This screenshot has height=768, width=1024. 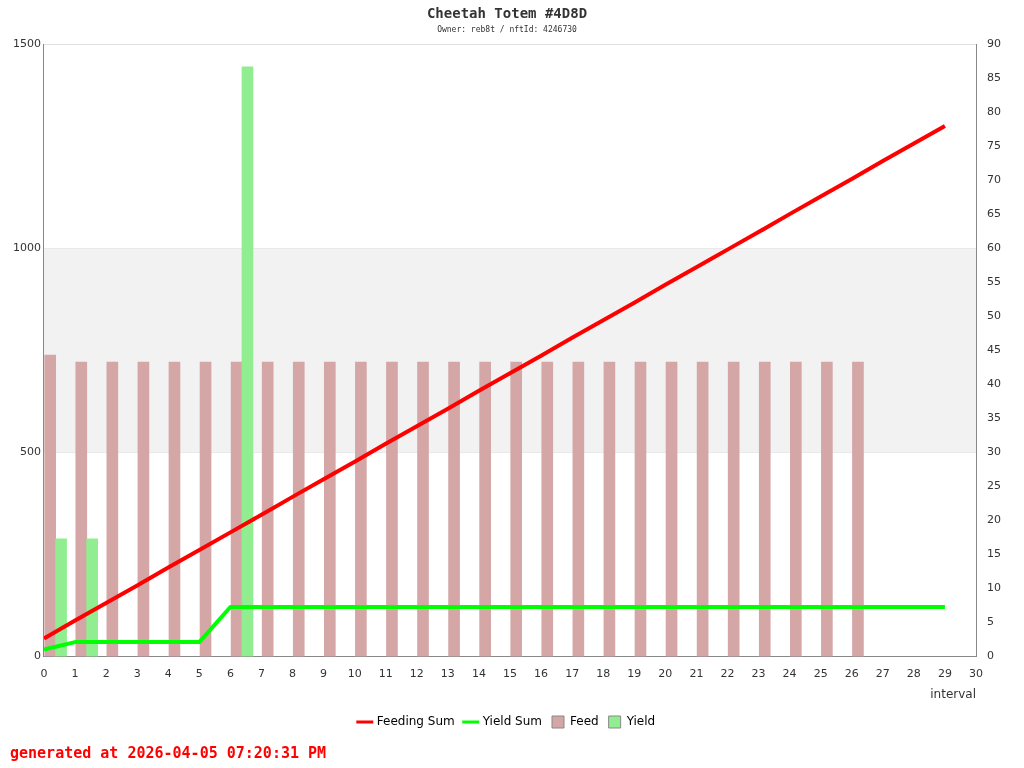 I want to click on x-axis-title: interval, so click(x=953, y=693).